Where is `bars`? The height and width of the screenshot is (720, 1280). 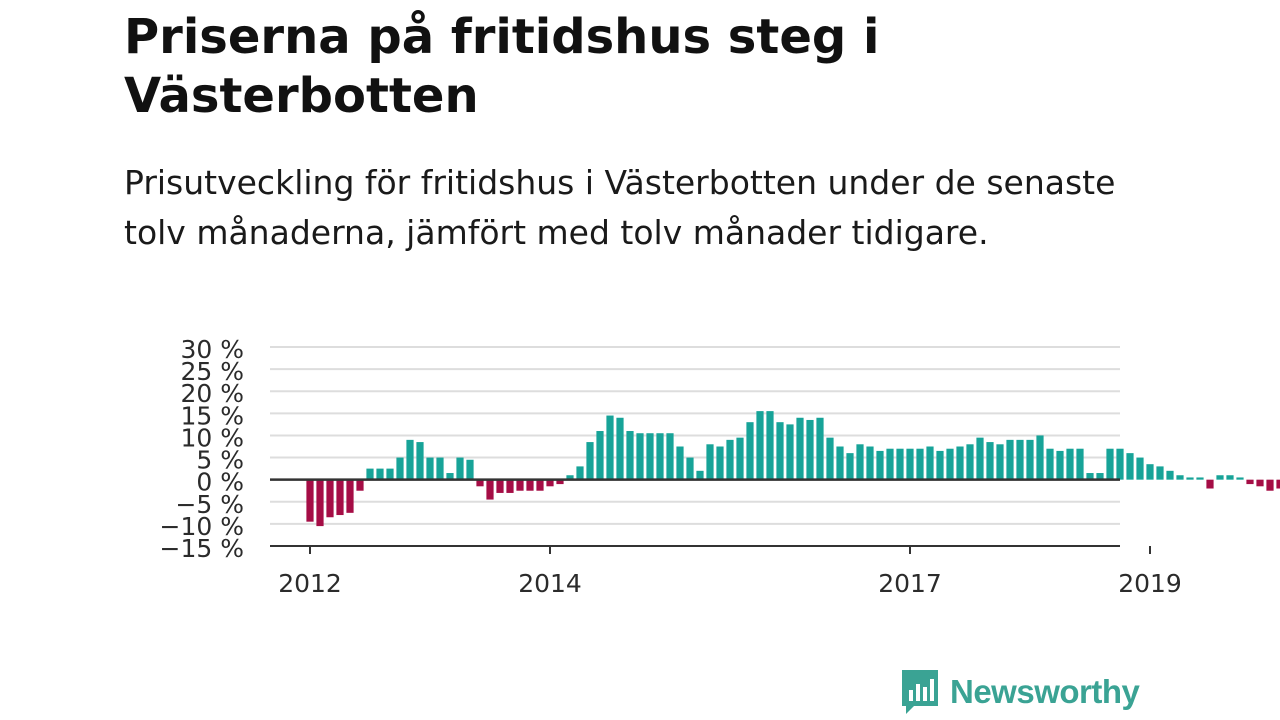 bars is located at coordinates (793, 469).